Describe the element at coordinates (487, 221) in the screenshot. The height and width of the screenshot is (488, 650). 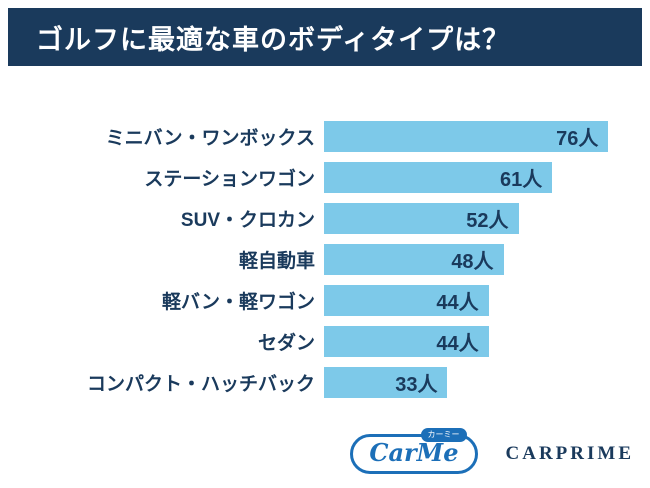
I see `bar-value-label: 52人` at that location.